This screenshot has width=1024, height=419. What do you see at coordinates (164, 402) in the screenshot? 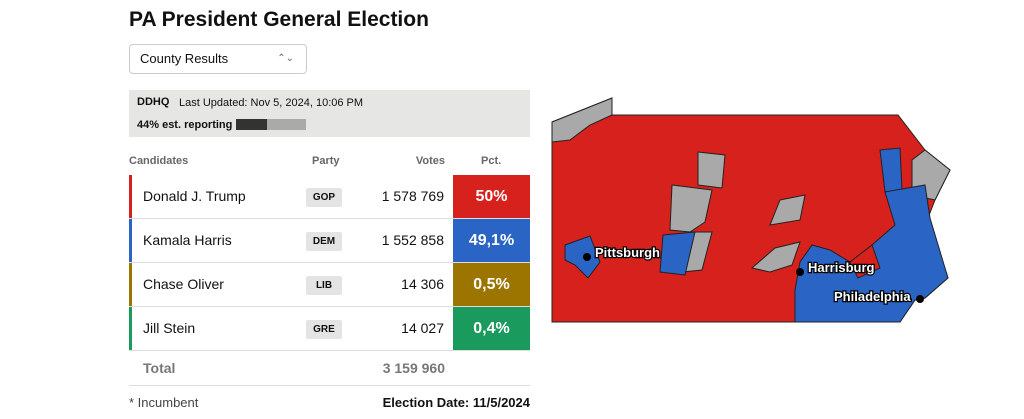
I see `note: * Incumbent` at bounding box center [164, 402].